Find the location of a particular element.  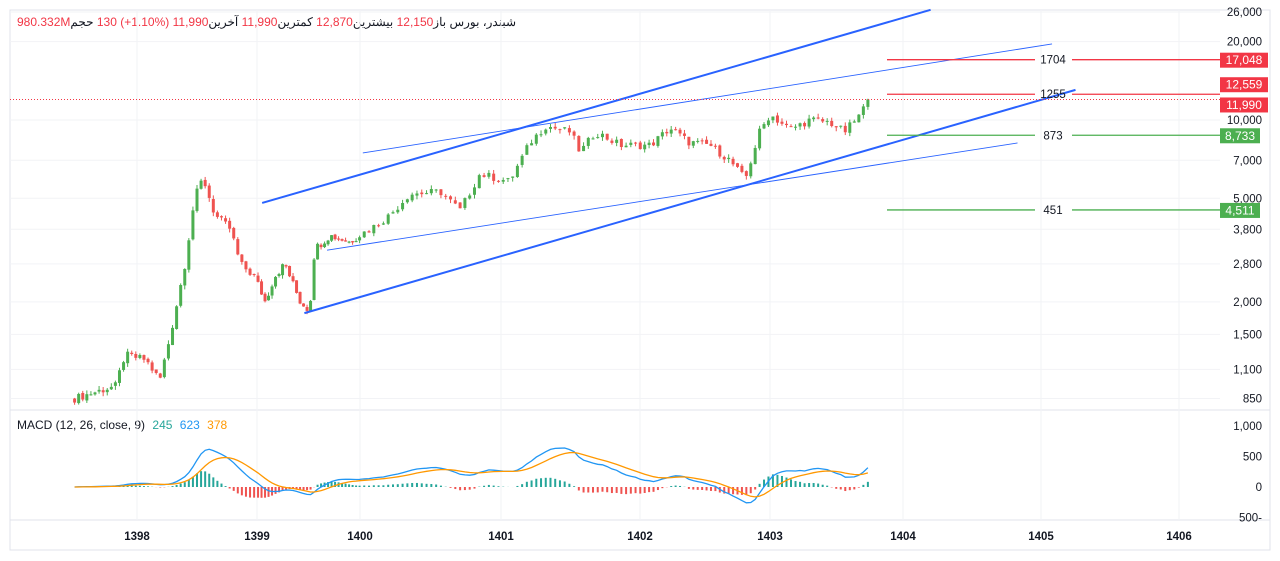

trend-line-inner-upper is located at coordinates (707, 98).